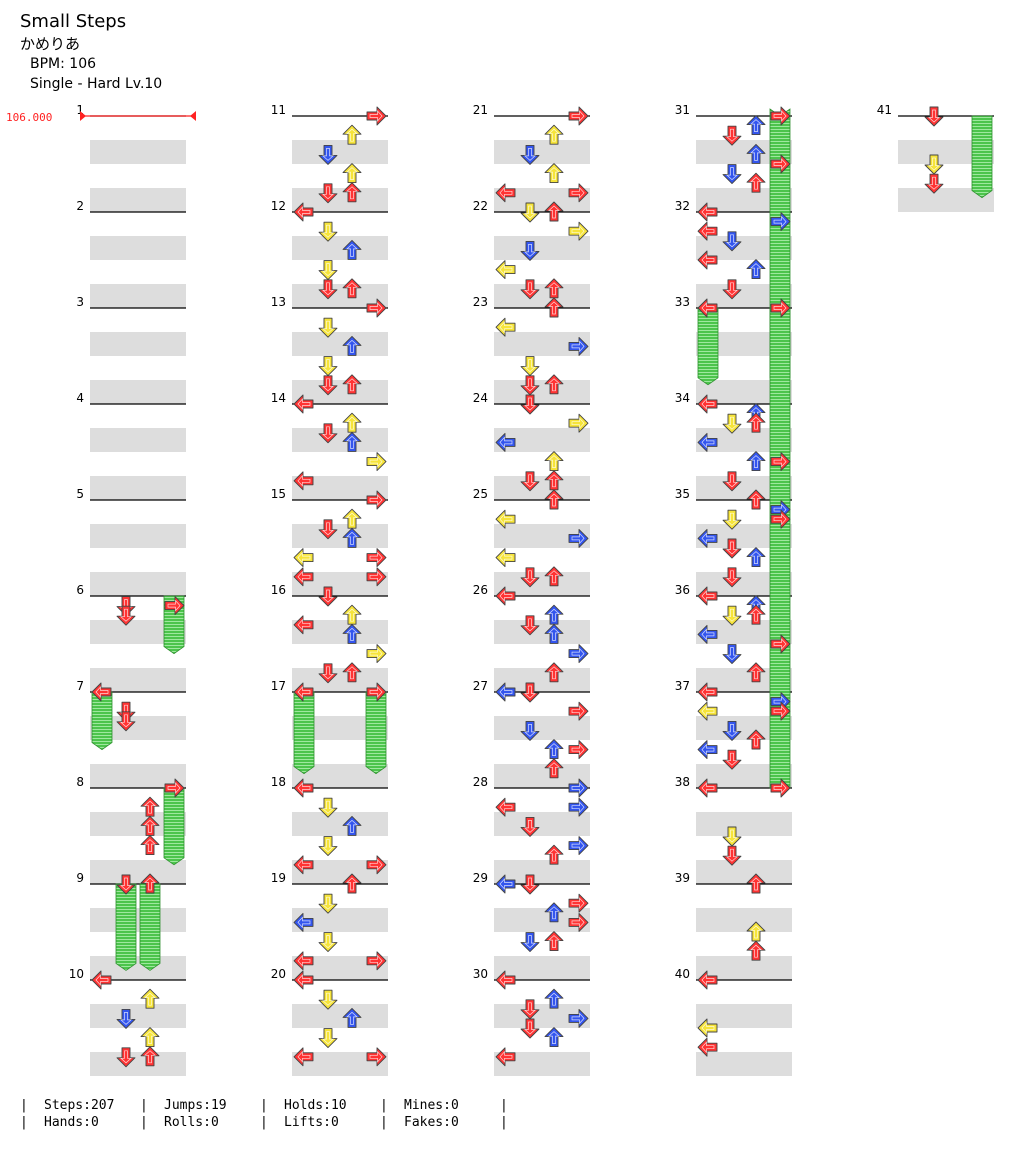 The width and height of the screenshot is (1030, 1152). Describe the element at coordinates (480, 206) in the screenshot. I see `measure-number: 22` at that location.